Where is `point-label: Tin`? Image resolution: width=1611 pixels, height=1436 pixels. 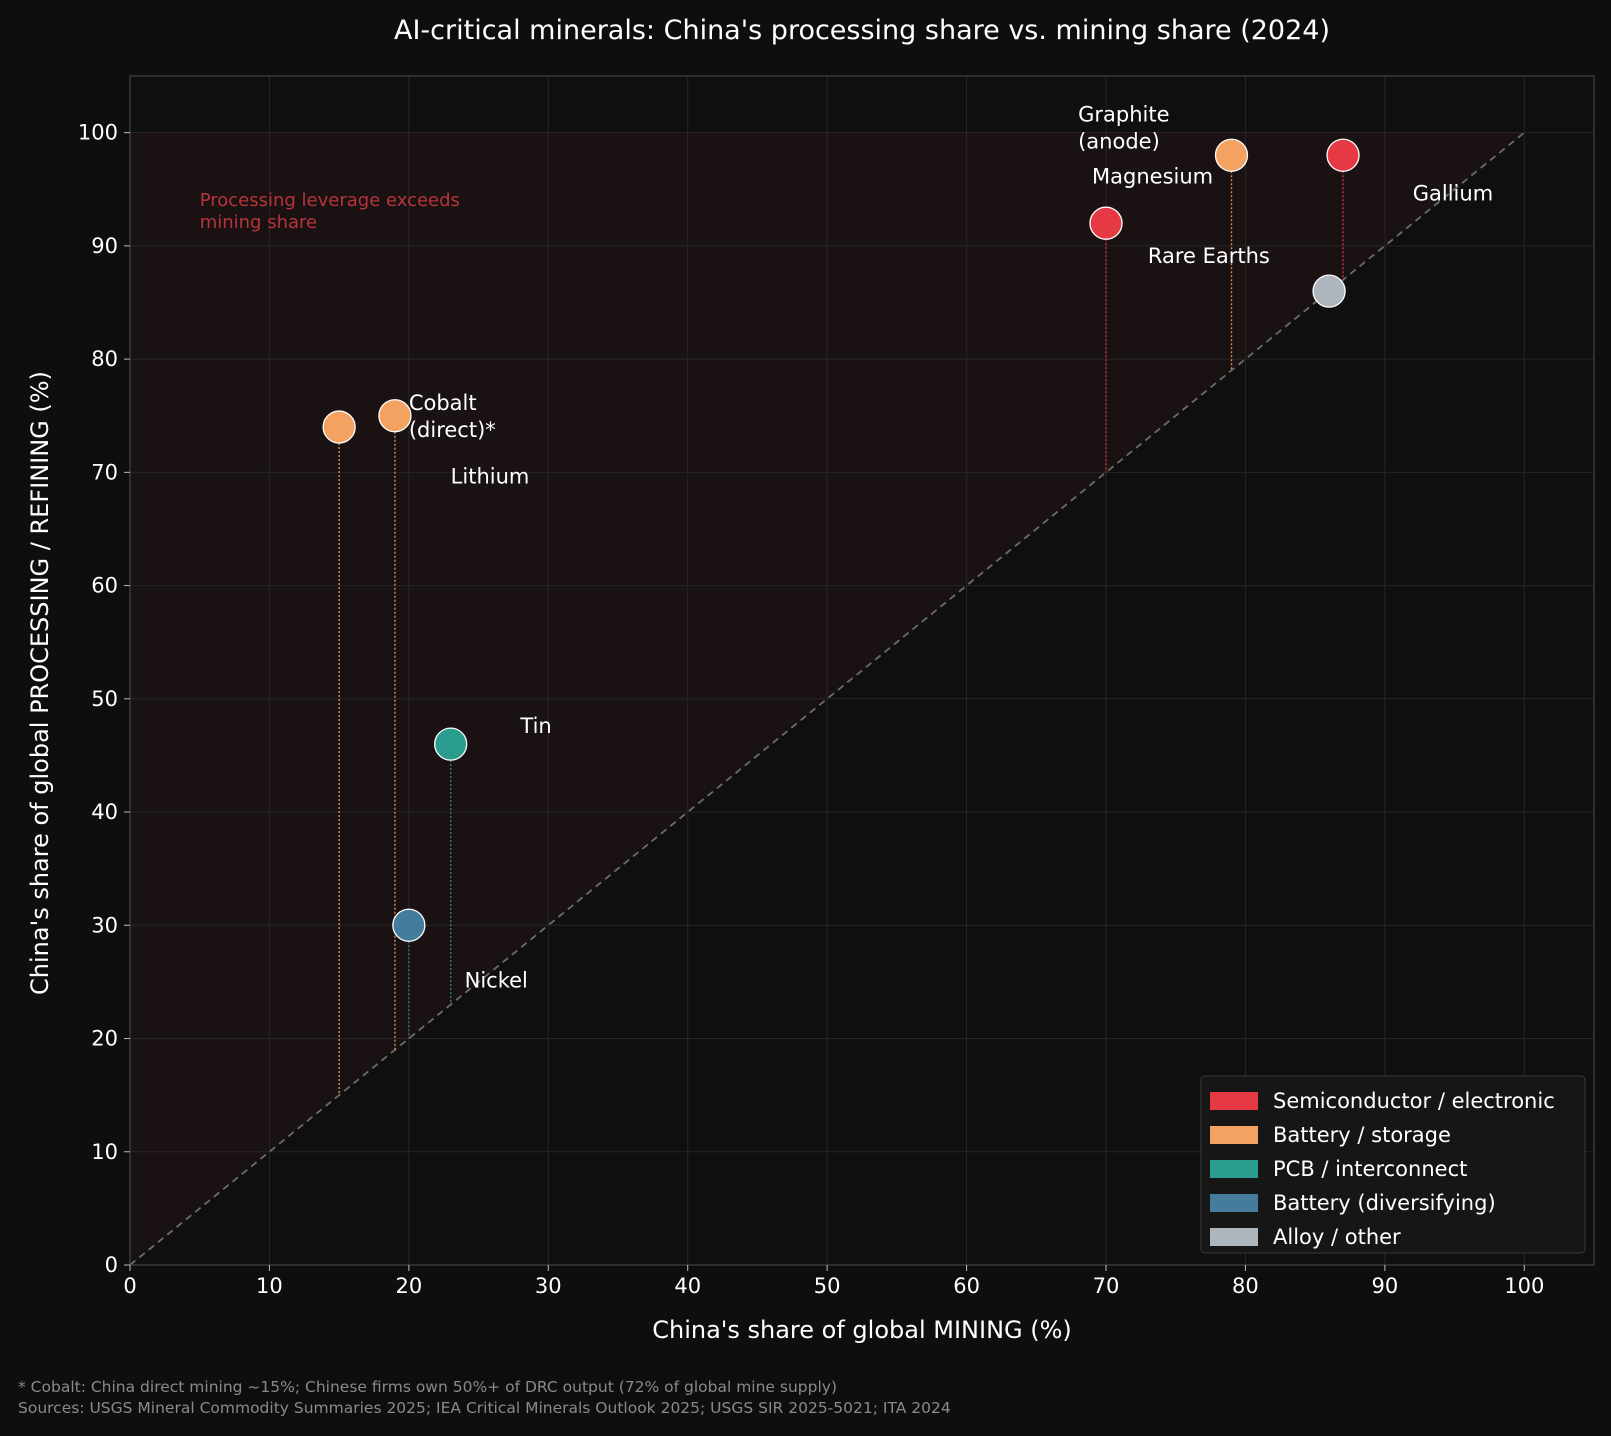 point-label: Tin is located at coordinates (535, 726).